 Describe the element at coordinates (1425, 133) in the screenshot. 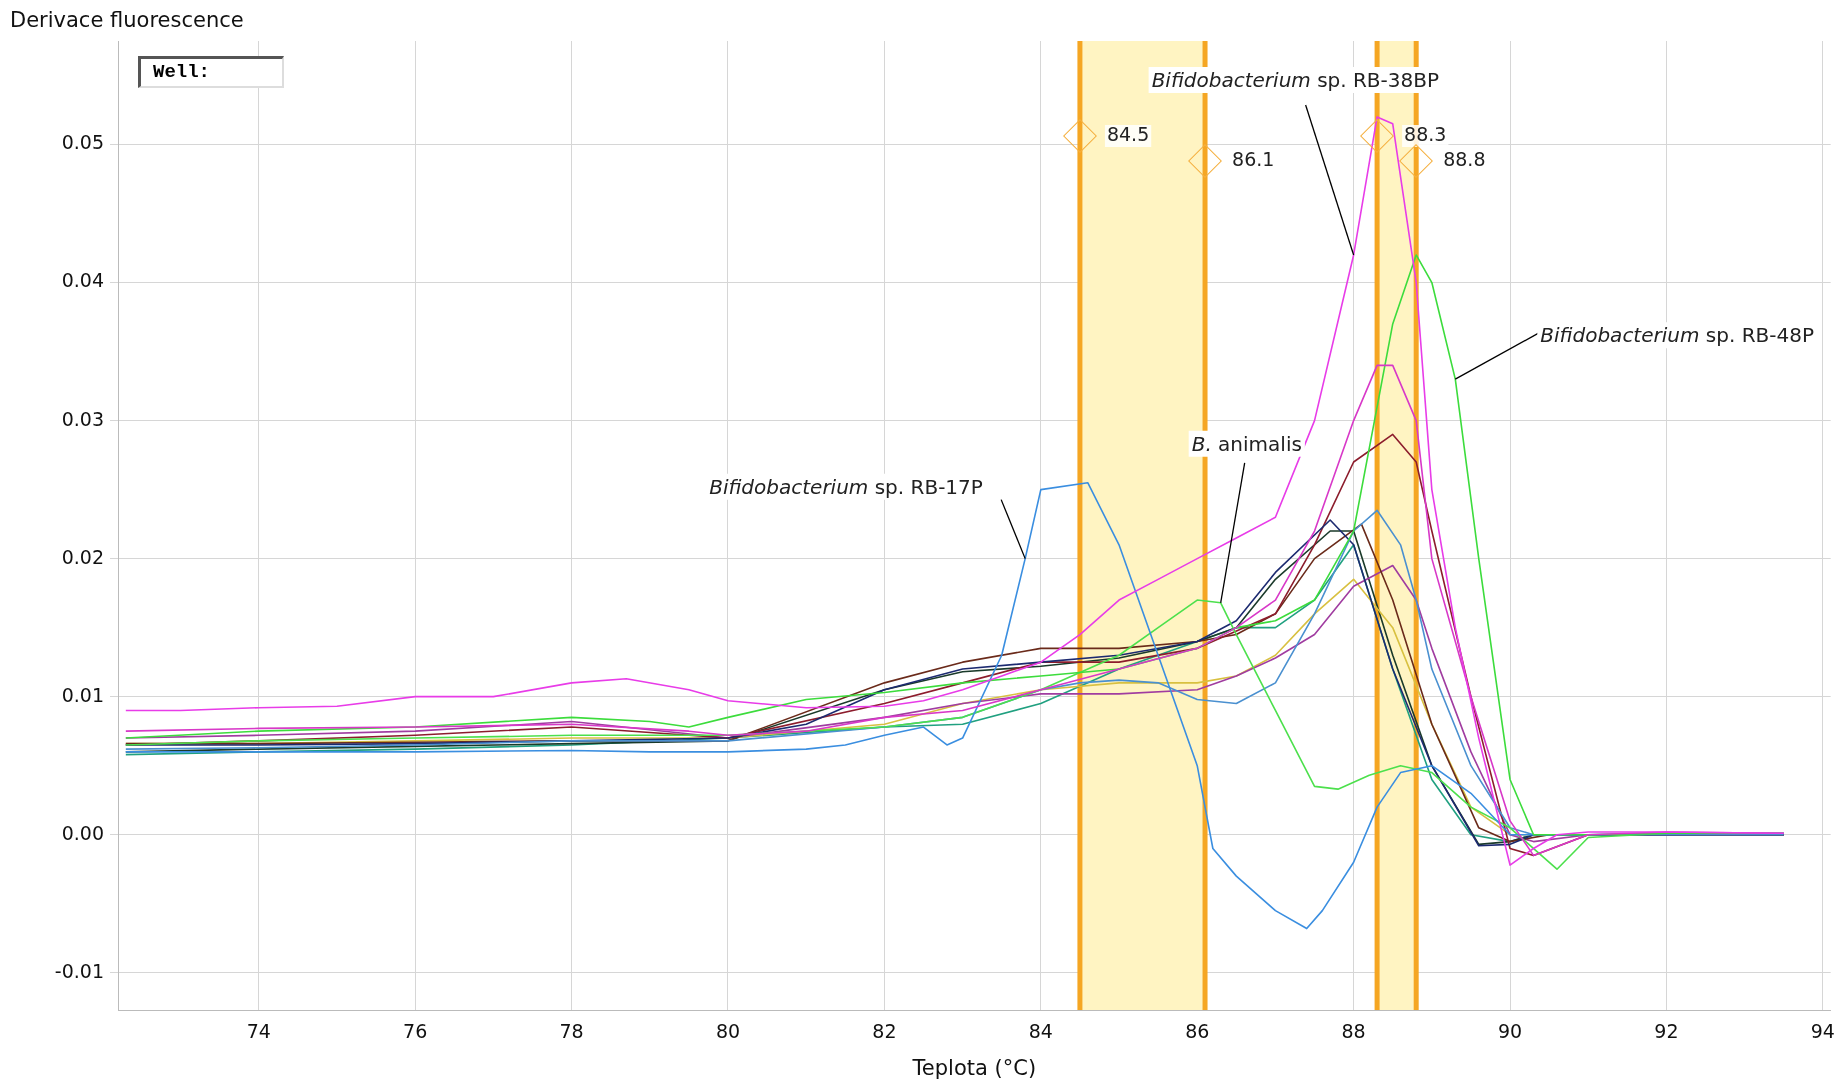

I see `ref-line-label: 88.3` at that location.